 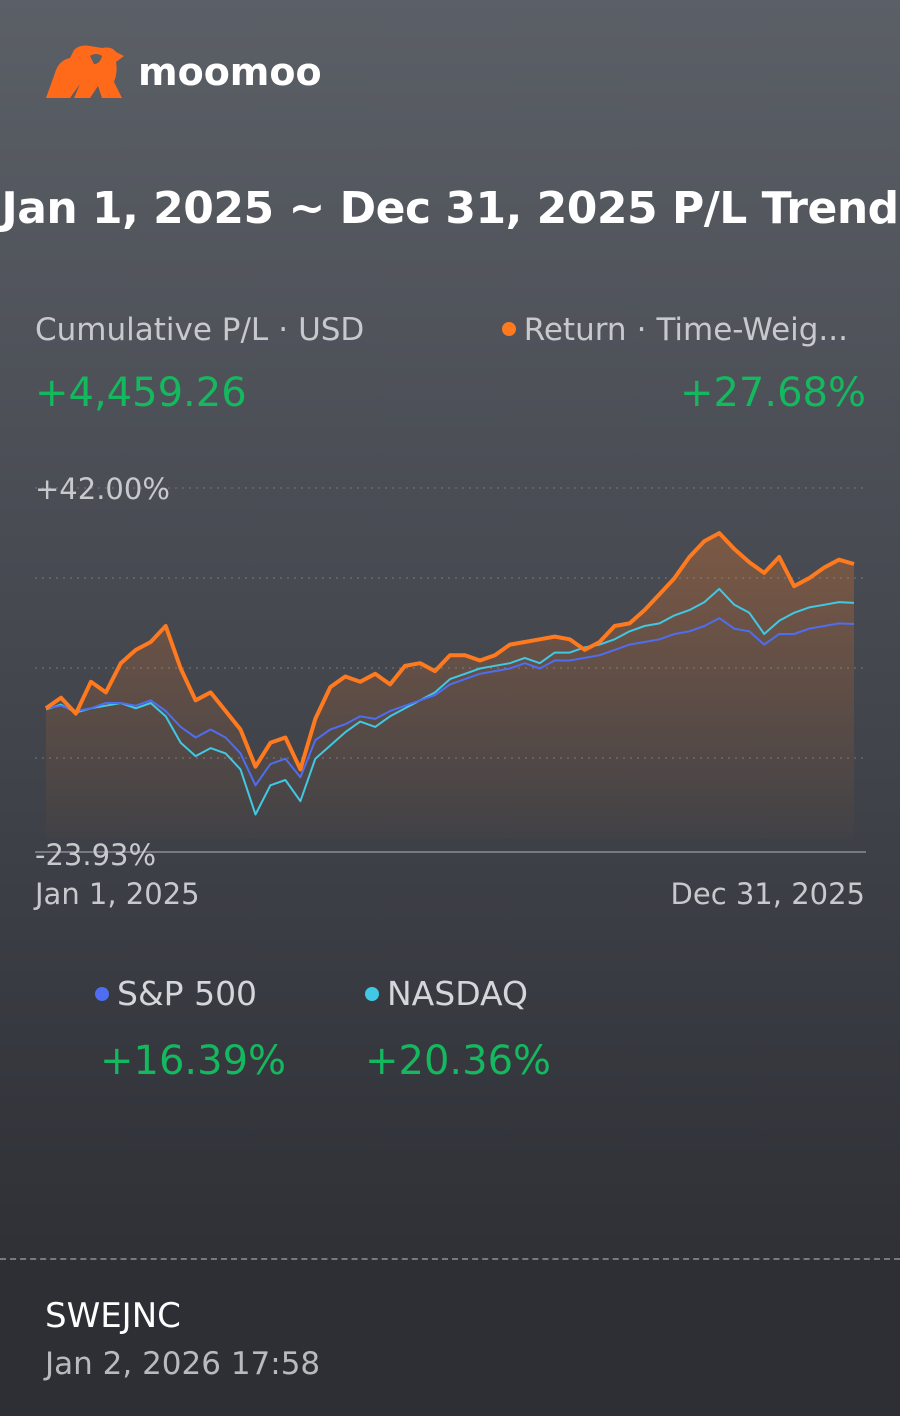 What do you see at coordinates (508, 329) in the screenshot?
I see `return-dot-icon` at bounding box center [508, 329].